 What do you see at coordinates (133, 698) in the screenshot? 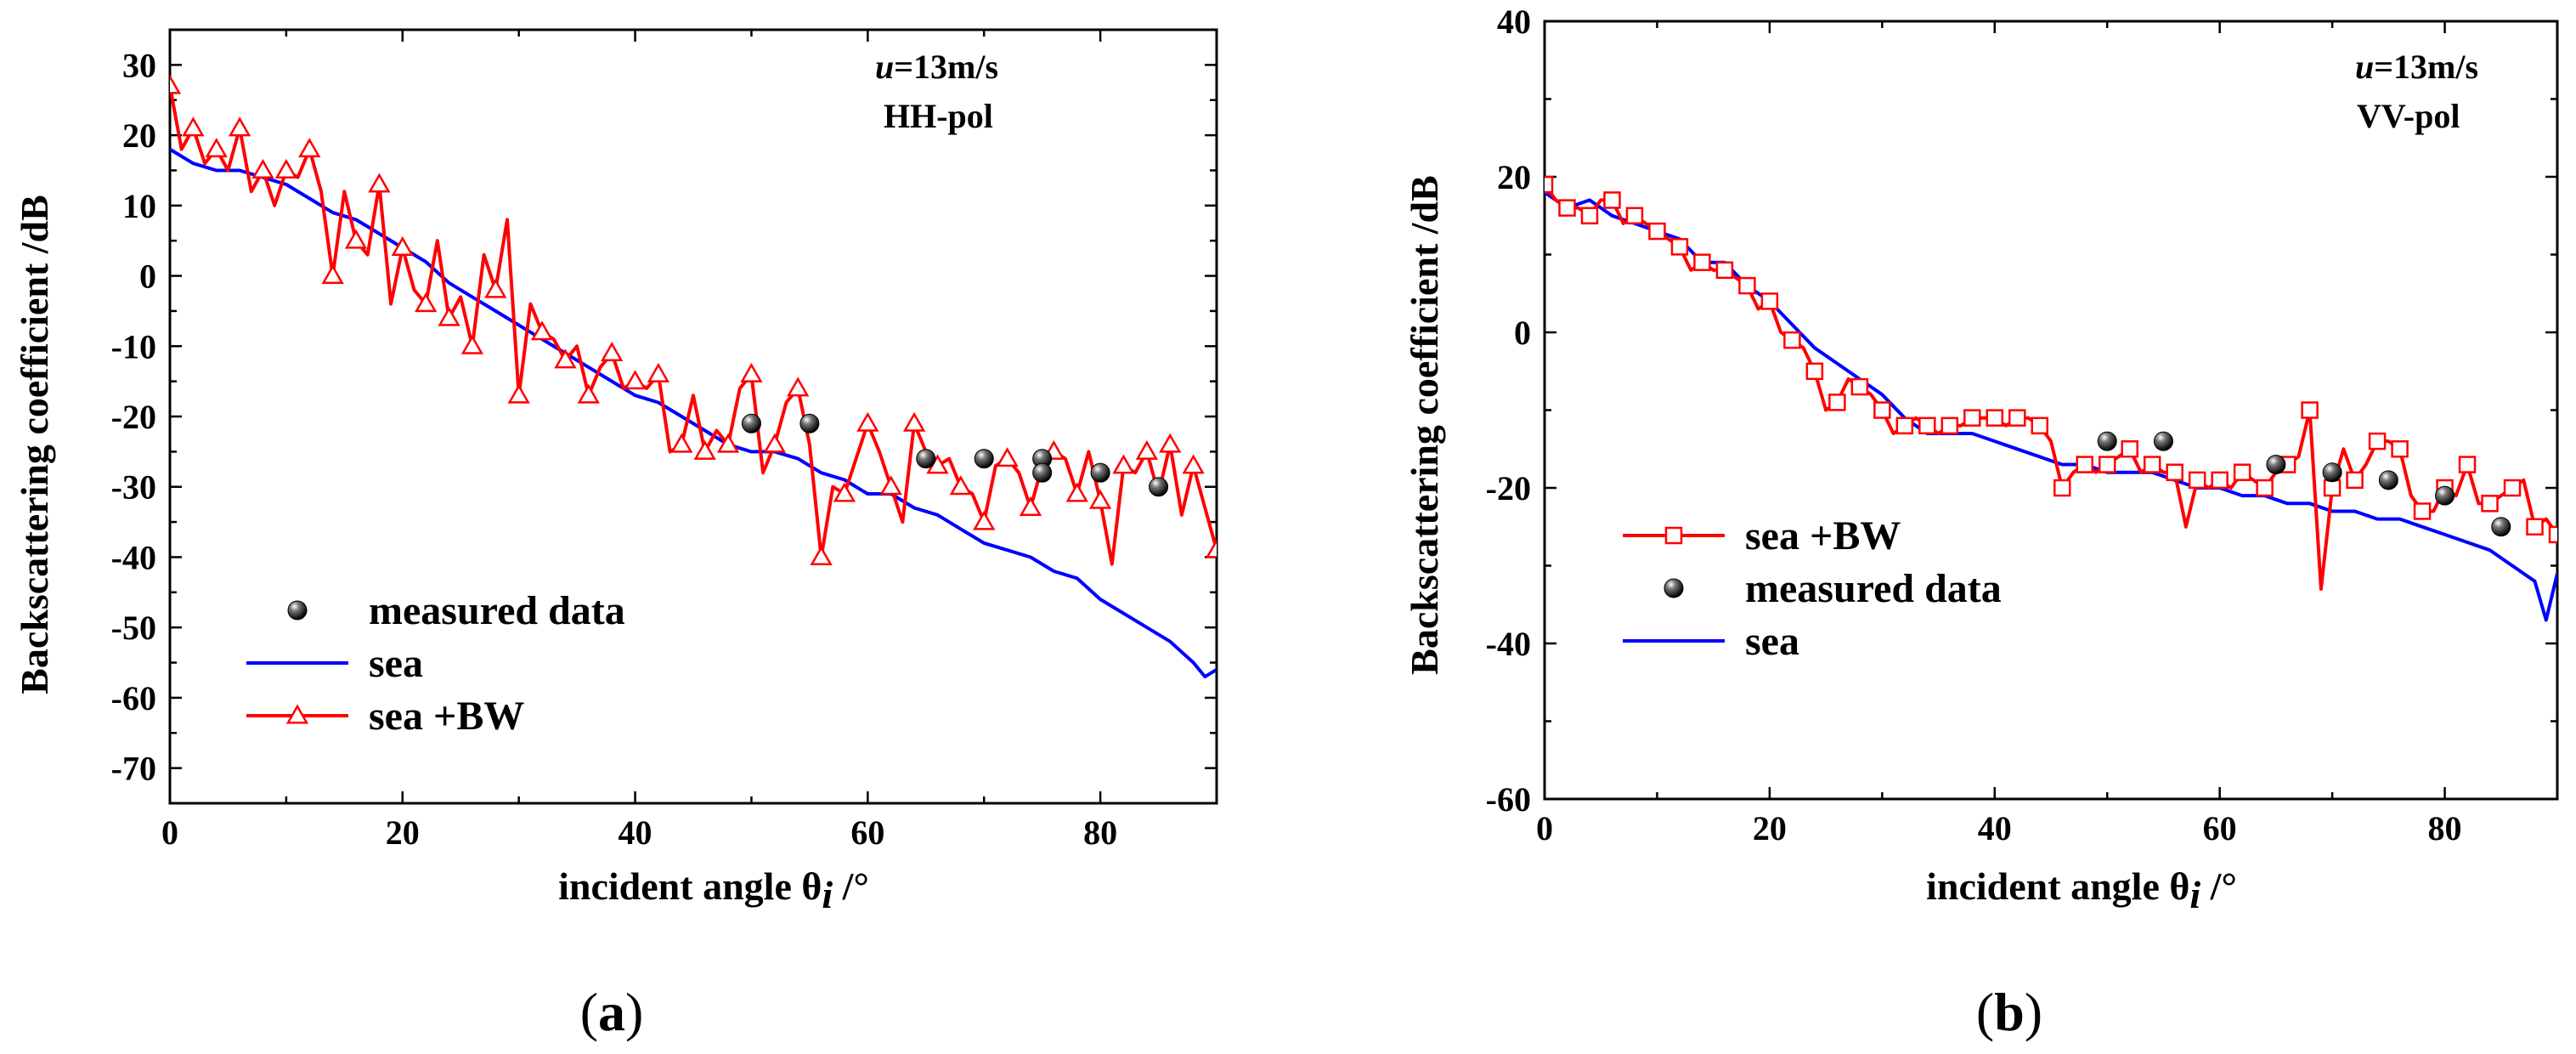
I see `y-tick-label: -60` at bounding box center [133, 698].